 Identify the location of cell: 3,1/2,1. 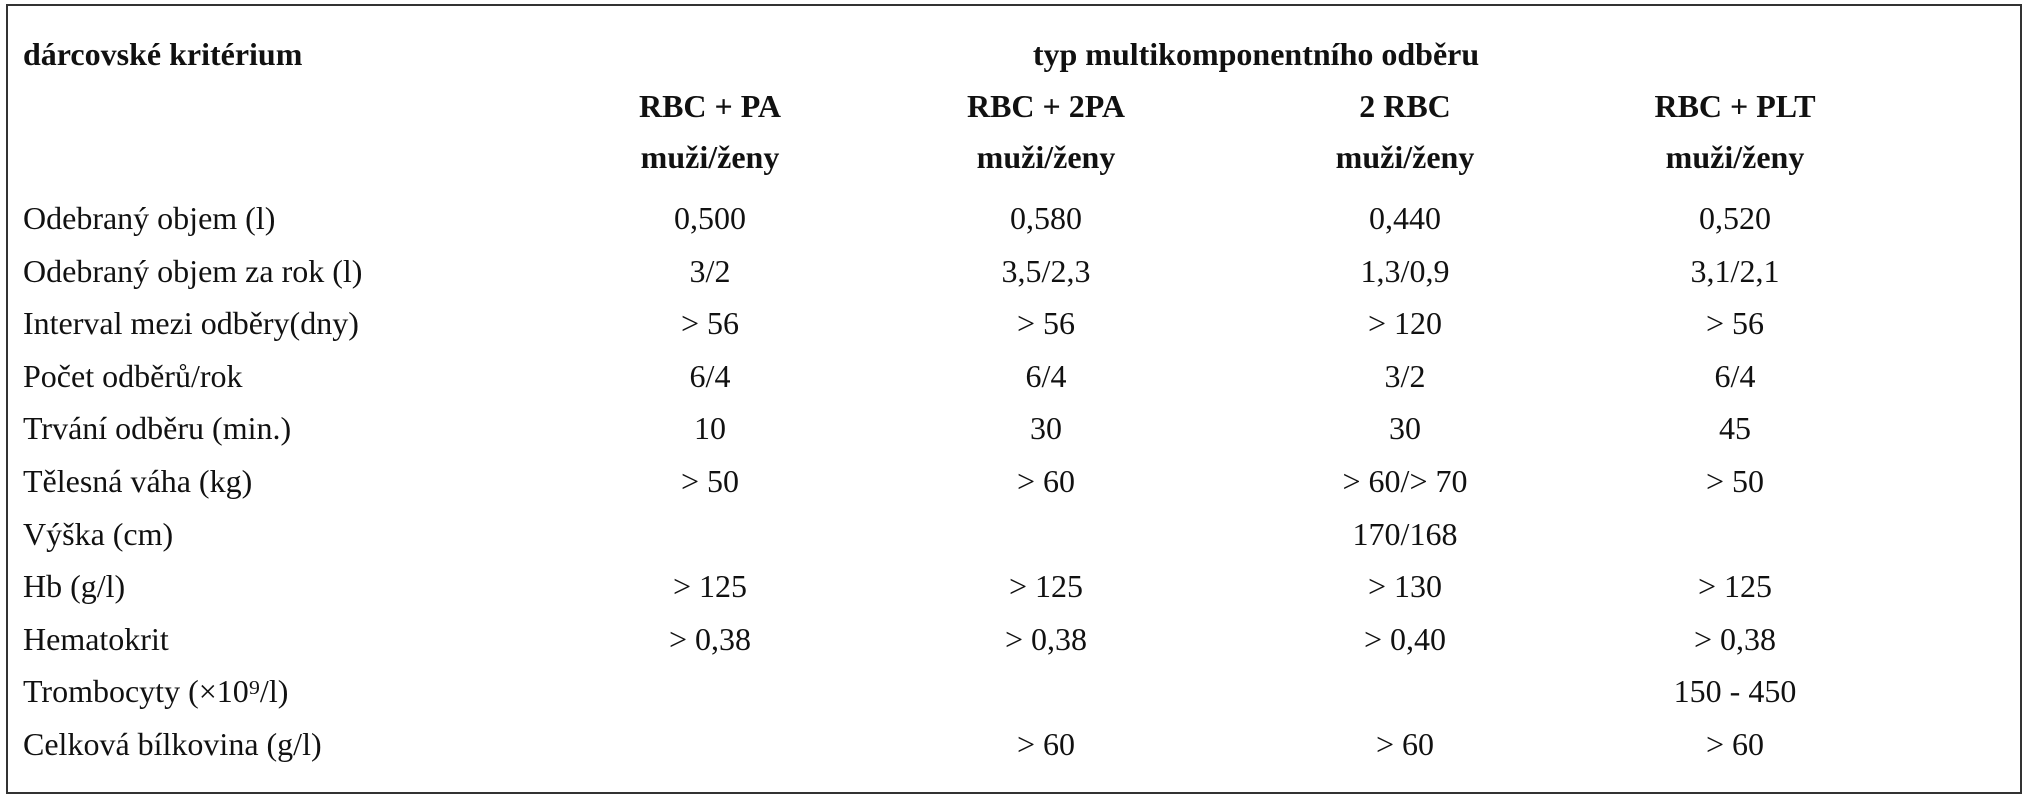
(1735, 270).